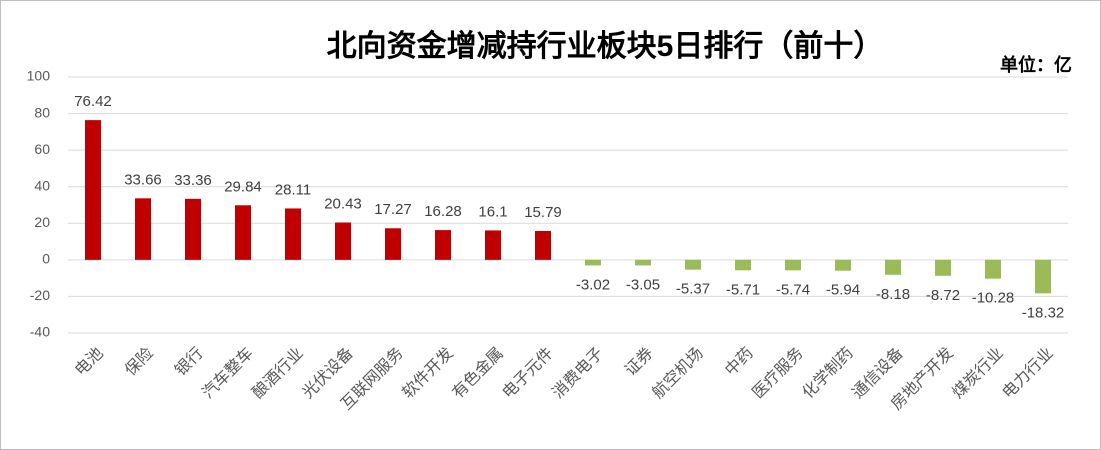  What do you see at coordinates (743, 289) in the screenshot?
I see `value-label: -5.71` at bounding box center [743, 289].